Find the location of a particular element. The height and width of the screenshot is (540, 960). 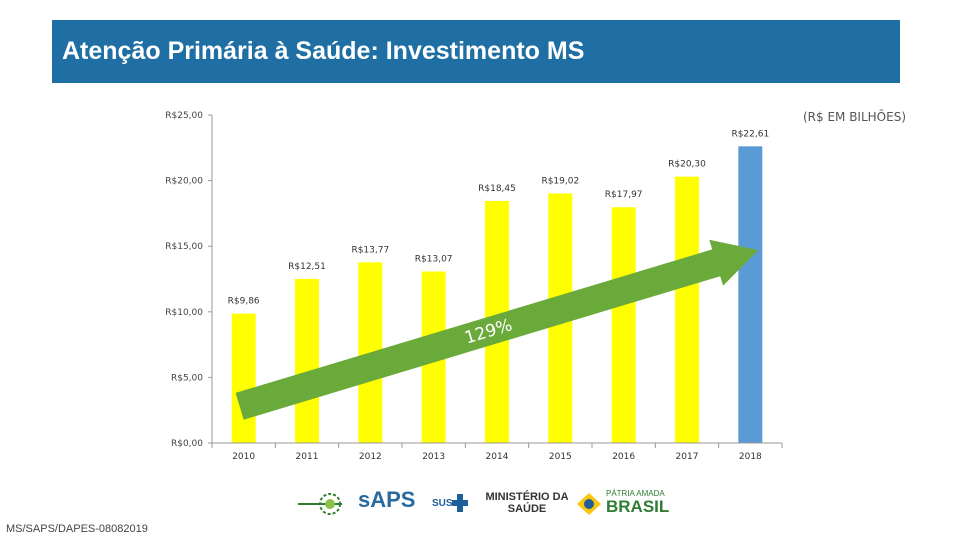

data-label: R$20,30 is located at coordinates (687, 165).